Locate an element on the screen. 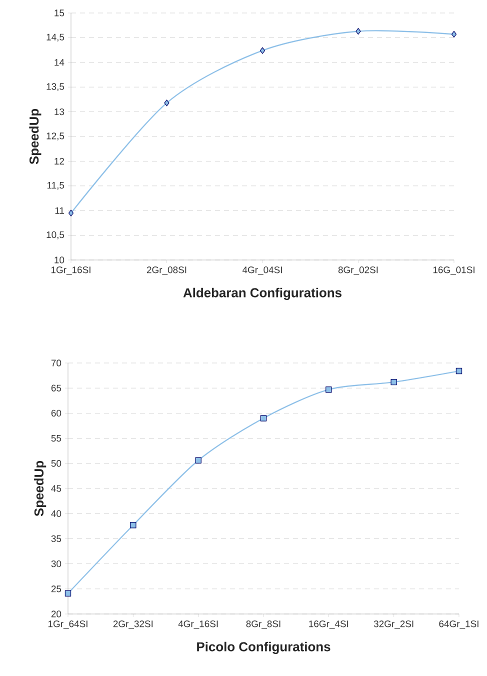  y-tick-label: 11,5 is located at coordinates (55, 186).